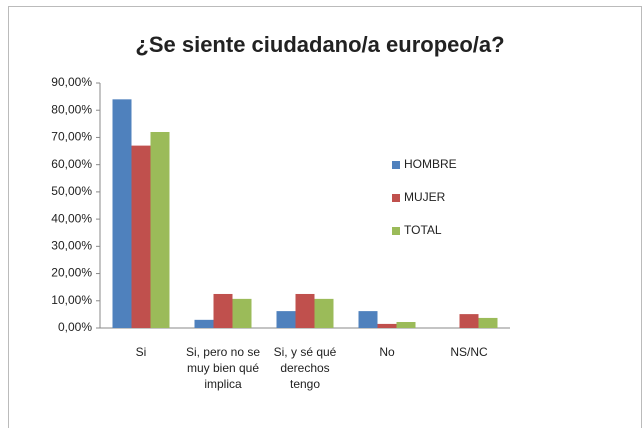 This screenshot has width=643, height=428. What do you see at coordinates (71, 82) in the screenshot?
I see `y-tick-label: 90,00%` at bounding box center [71, 82].